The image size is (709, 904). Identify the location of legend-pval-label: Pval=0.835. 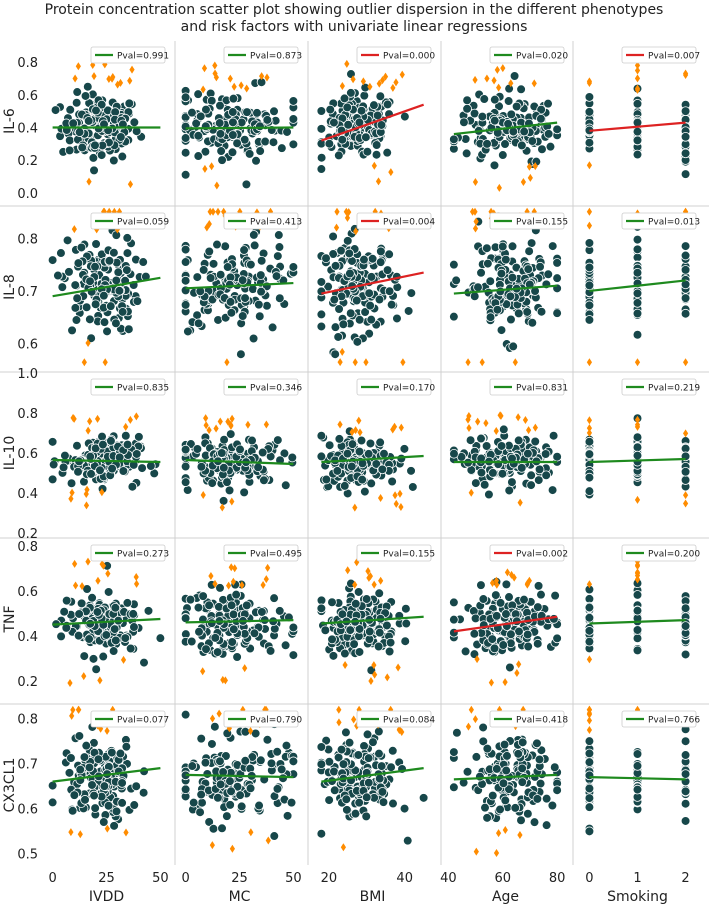
(143, 389).